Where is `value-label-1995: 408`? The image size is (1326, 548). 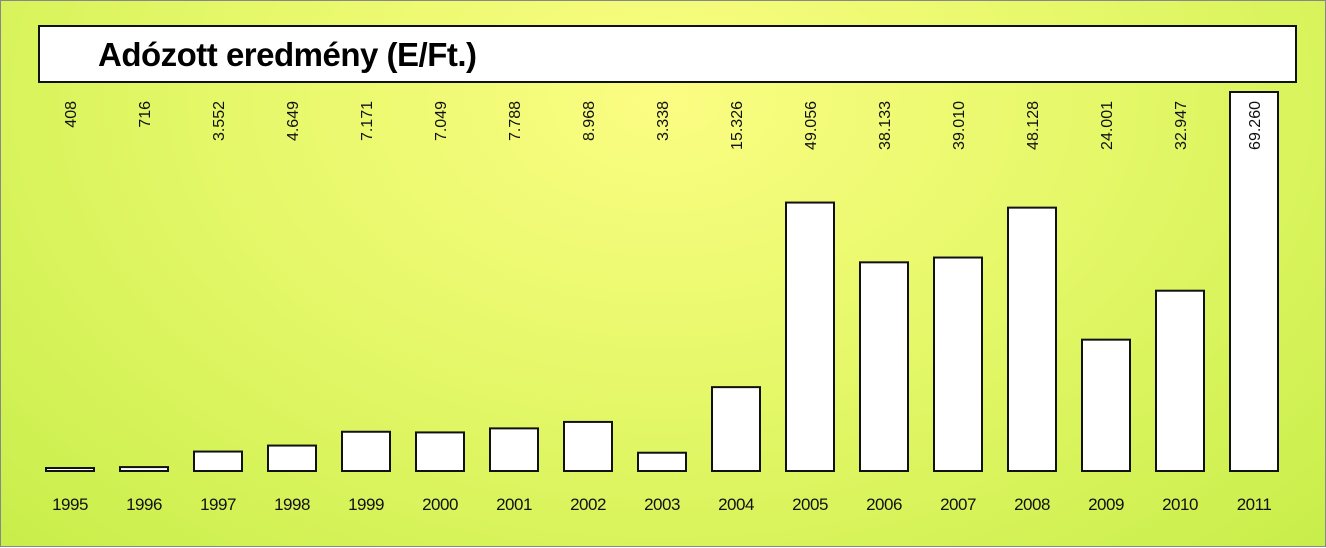 value-label-1995: 408 is located at coordinates (71, 114).